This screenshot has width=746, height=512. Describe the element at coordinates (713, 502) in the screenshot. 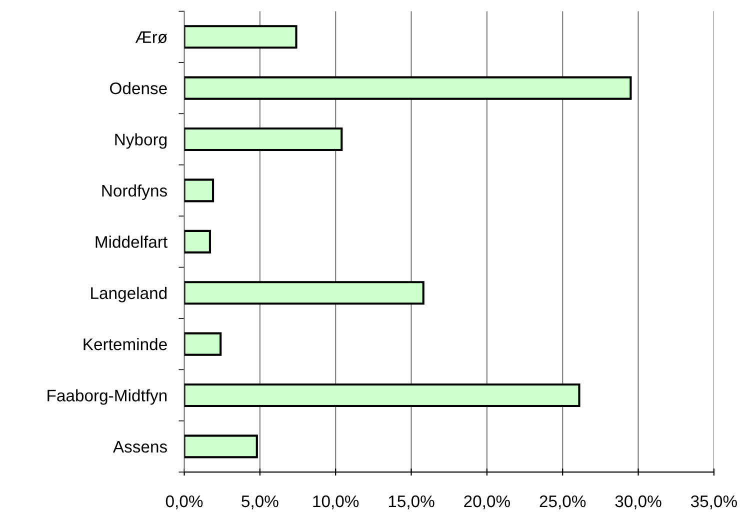

I see `x-tick-label: 35,0%` at that location.